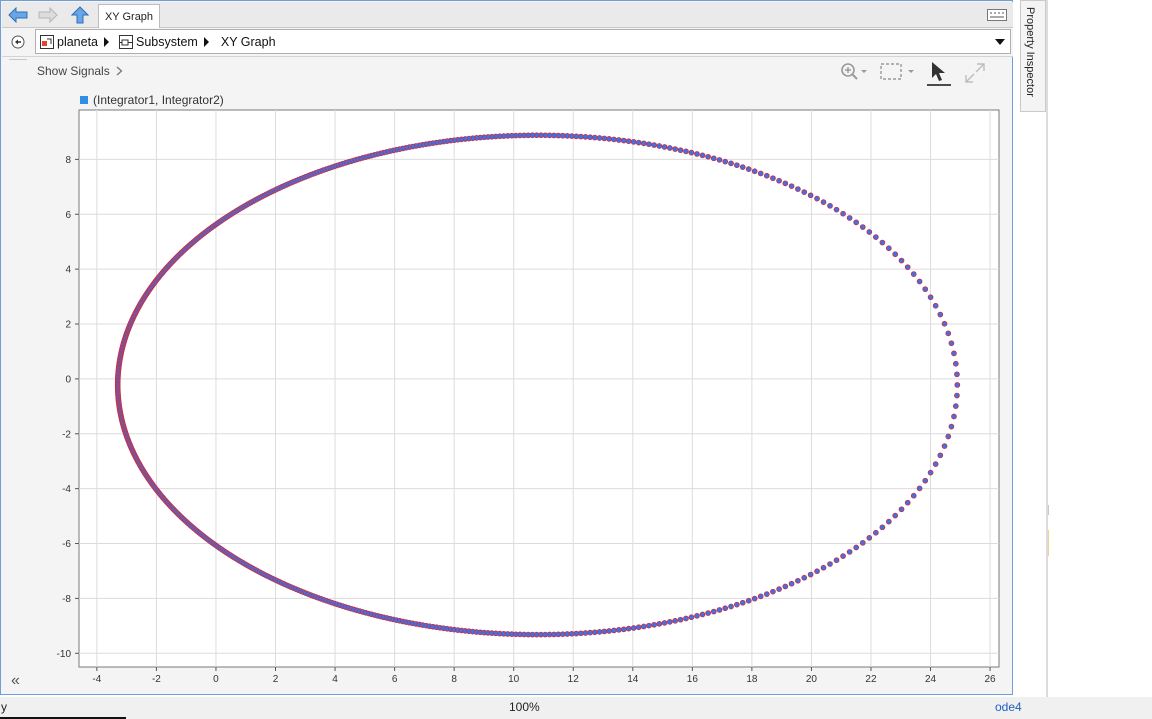  I want to click on plot-toolbar, so click(914, 74).